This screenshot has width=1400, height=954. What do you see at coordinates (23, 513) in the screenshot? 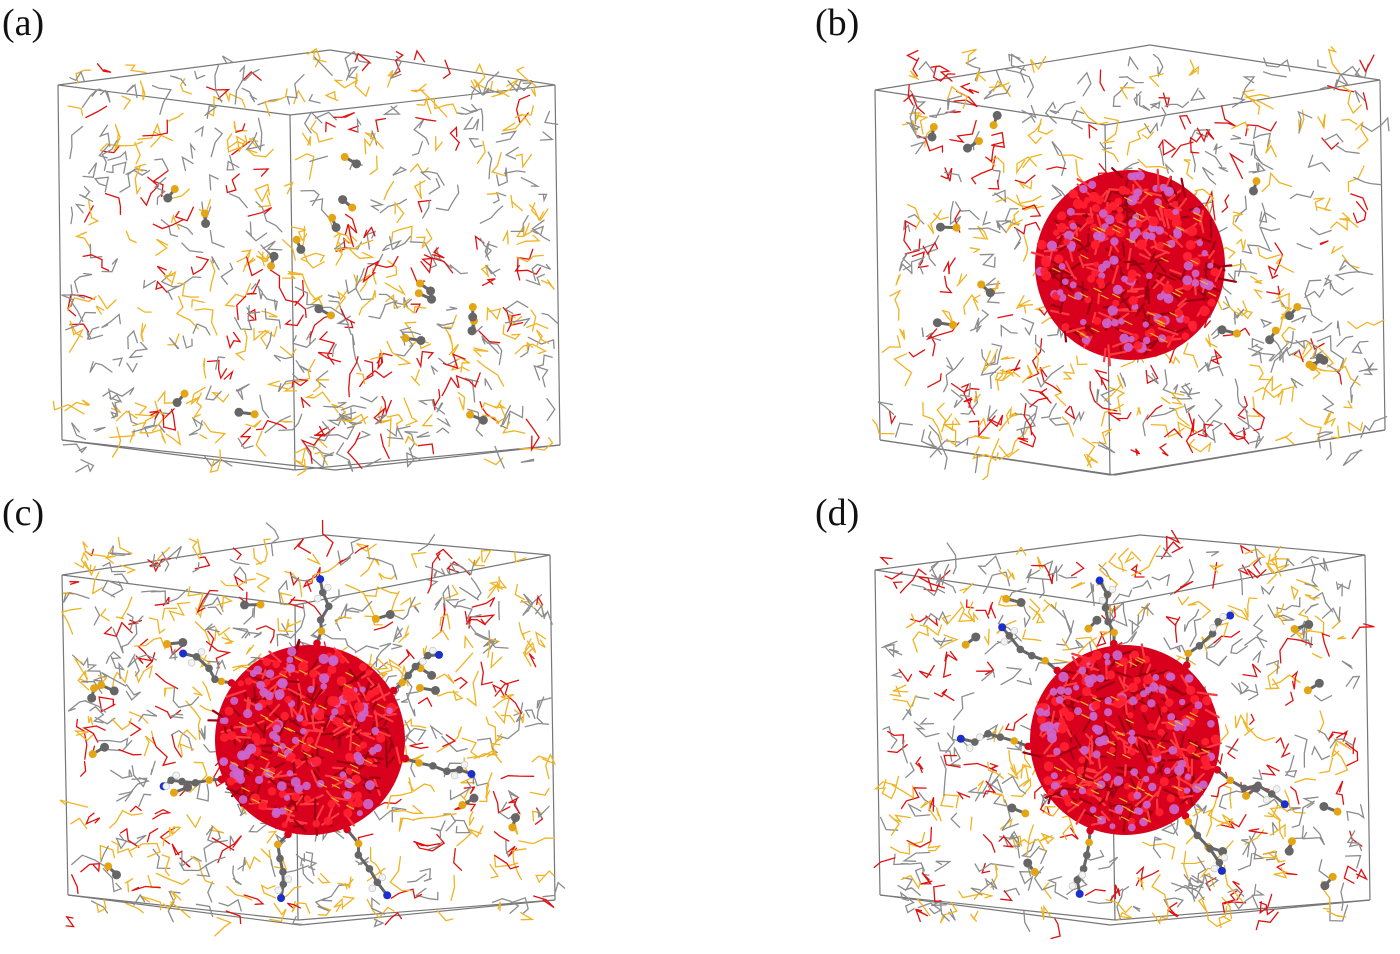
I see `panel-label-c: (c)` at bounding box center [23, 513].